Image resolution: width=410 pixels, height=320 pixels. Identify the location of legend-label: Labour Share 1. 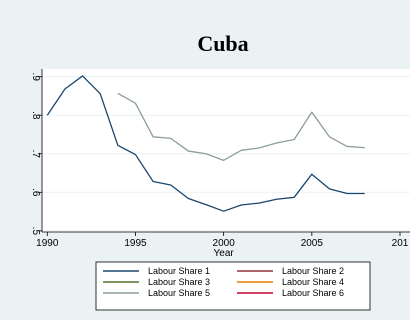
(179, 271).